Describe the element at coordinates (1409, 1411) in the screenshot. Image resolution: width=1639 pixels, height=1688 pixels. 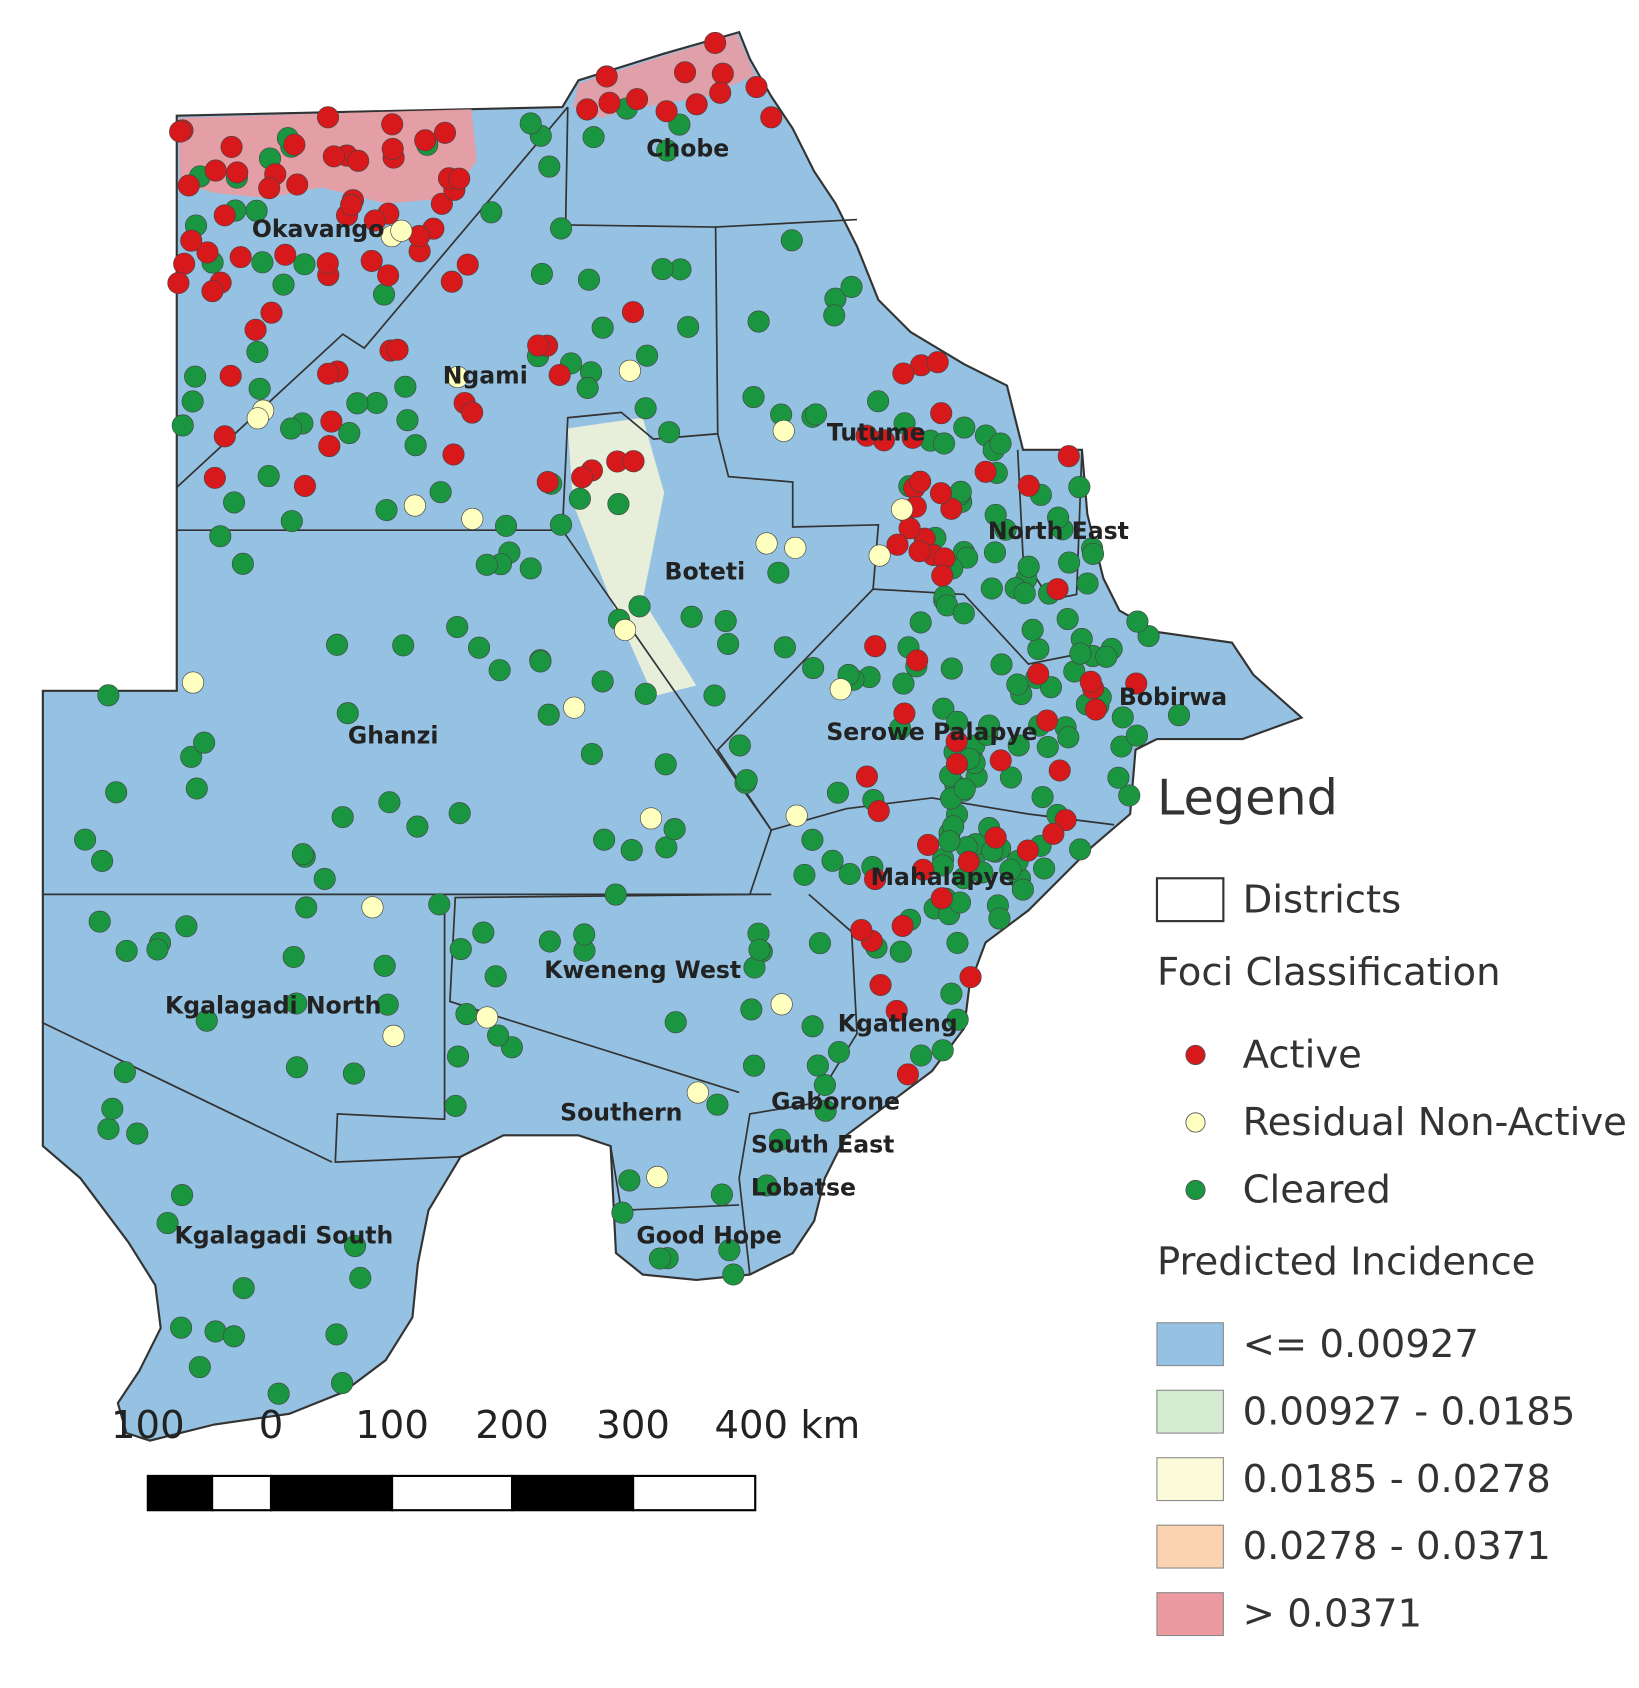
I see `legend-label: 0.00927 - 0.0185` at that location.